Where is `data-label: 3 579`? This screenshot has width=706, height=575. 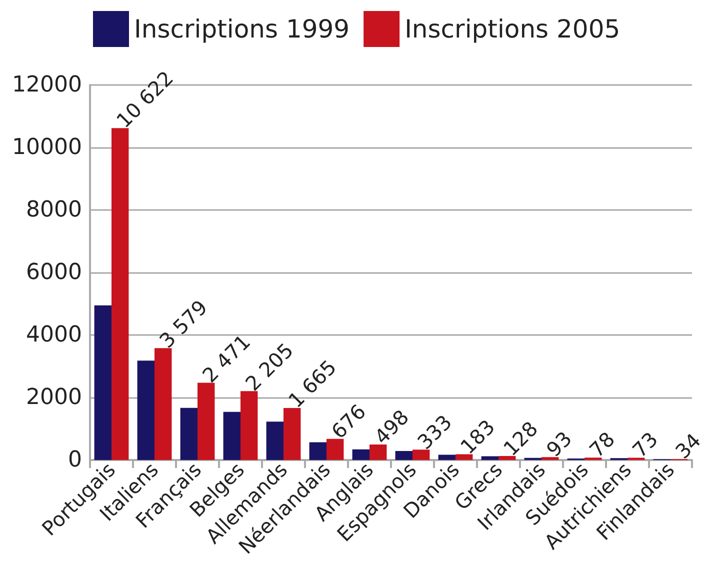
data-label: 3 579 is located at coordinates (183, 324).